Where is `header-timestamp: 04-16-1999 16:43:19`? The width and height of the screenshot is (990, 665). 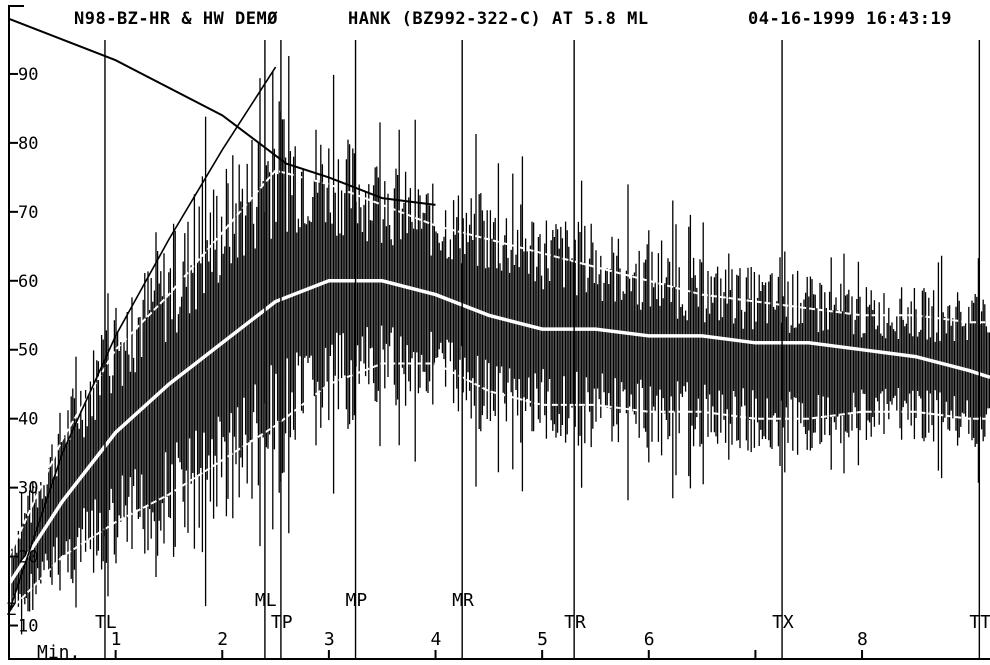
header-timestamp: 04-16-1999 16:43:19 is located at coordinates (850, 19).